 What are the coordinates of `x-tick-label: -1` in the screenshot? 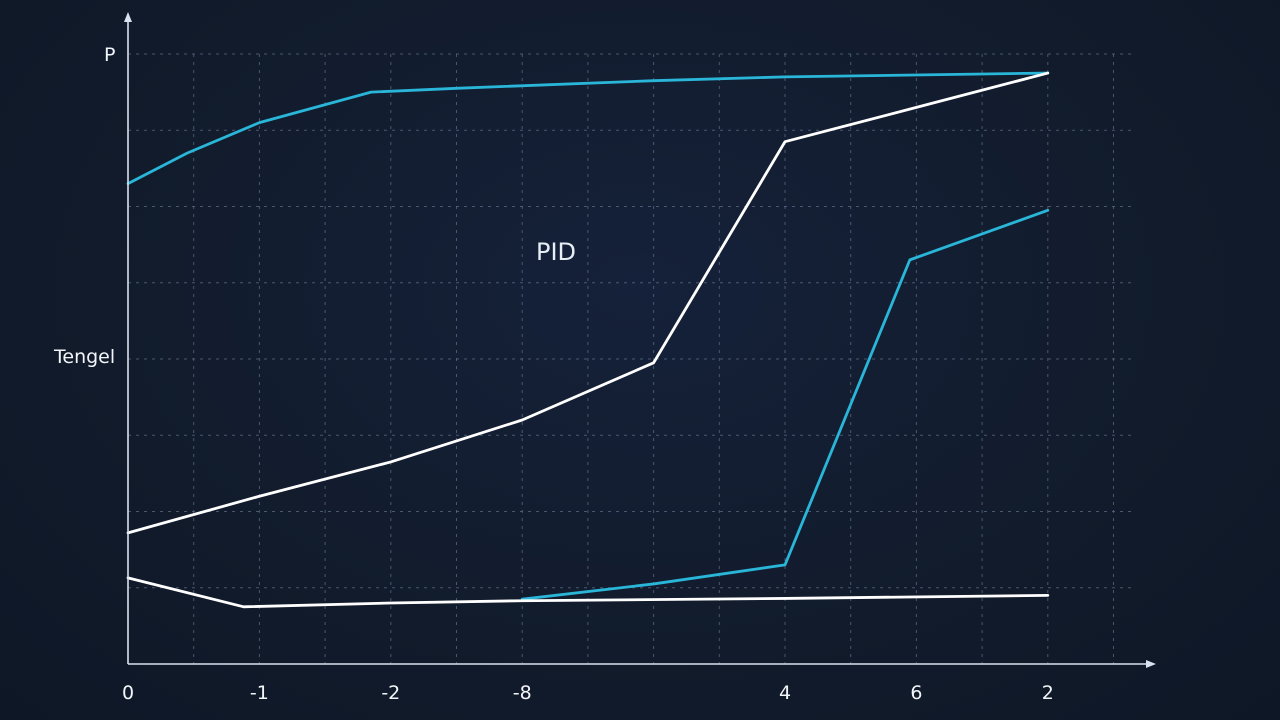 It's located at (259, 693).